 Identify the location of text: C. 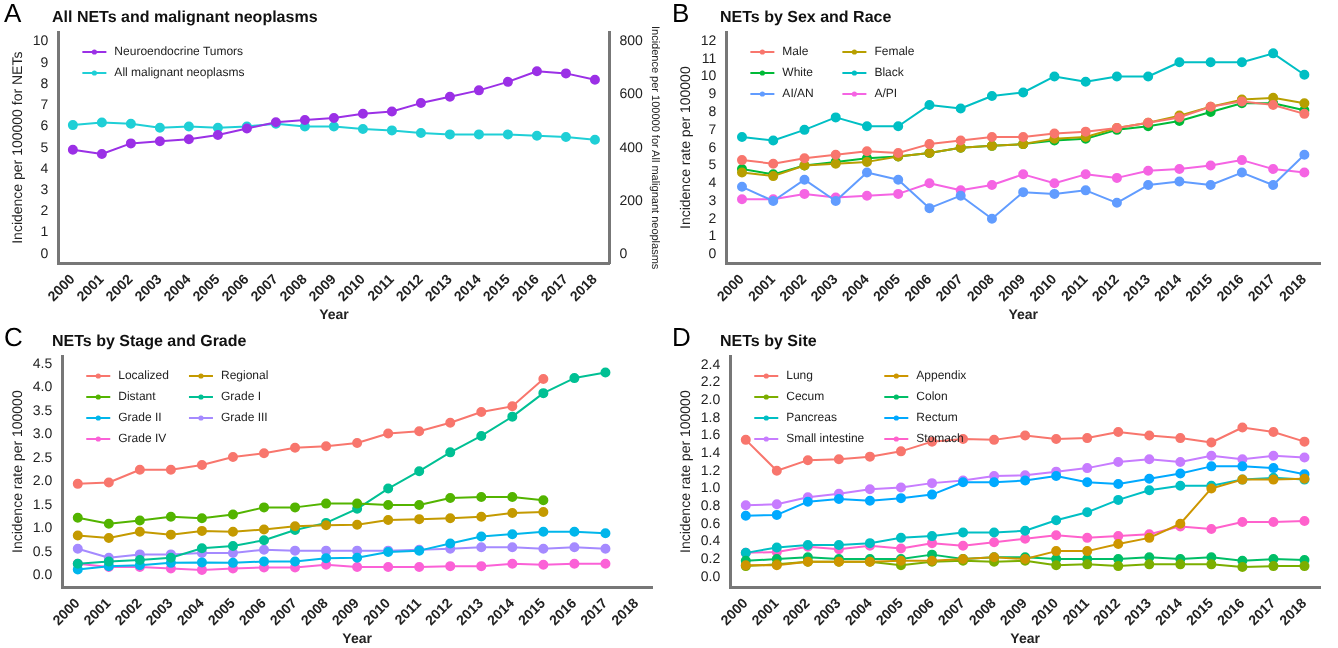
(13, 337).